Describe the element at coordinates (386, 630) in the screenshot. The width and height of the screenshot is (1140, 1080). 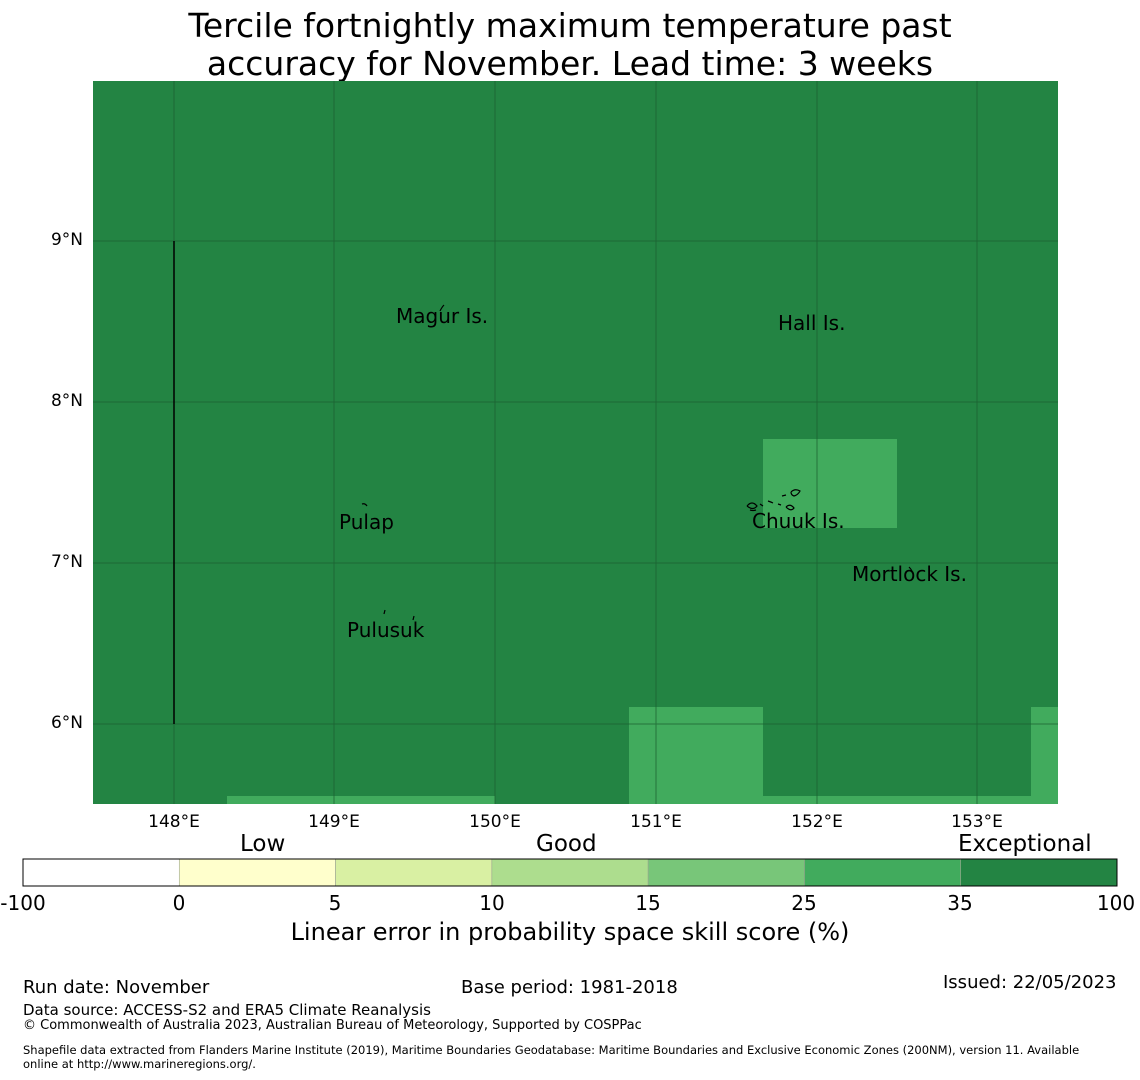
I see `place-label-pulusuk: Pulusuk` at that location.